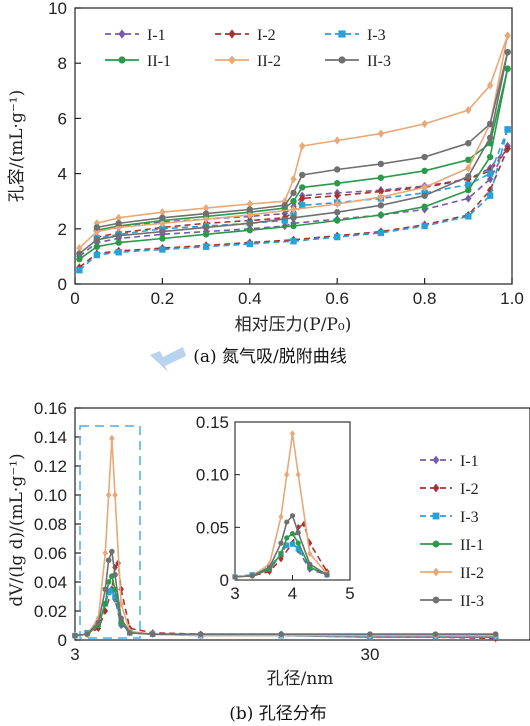  What do you see at coordinates (50, 437) in the screenshot?
I see `panel-b-ytick-label: 0.14` at bounding box center [50, 437].